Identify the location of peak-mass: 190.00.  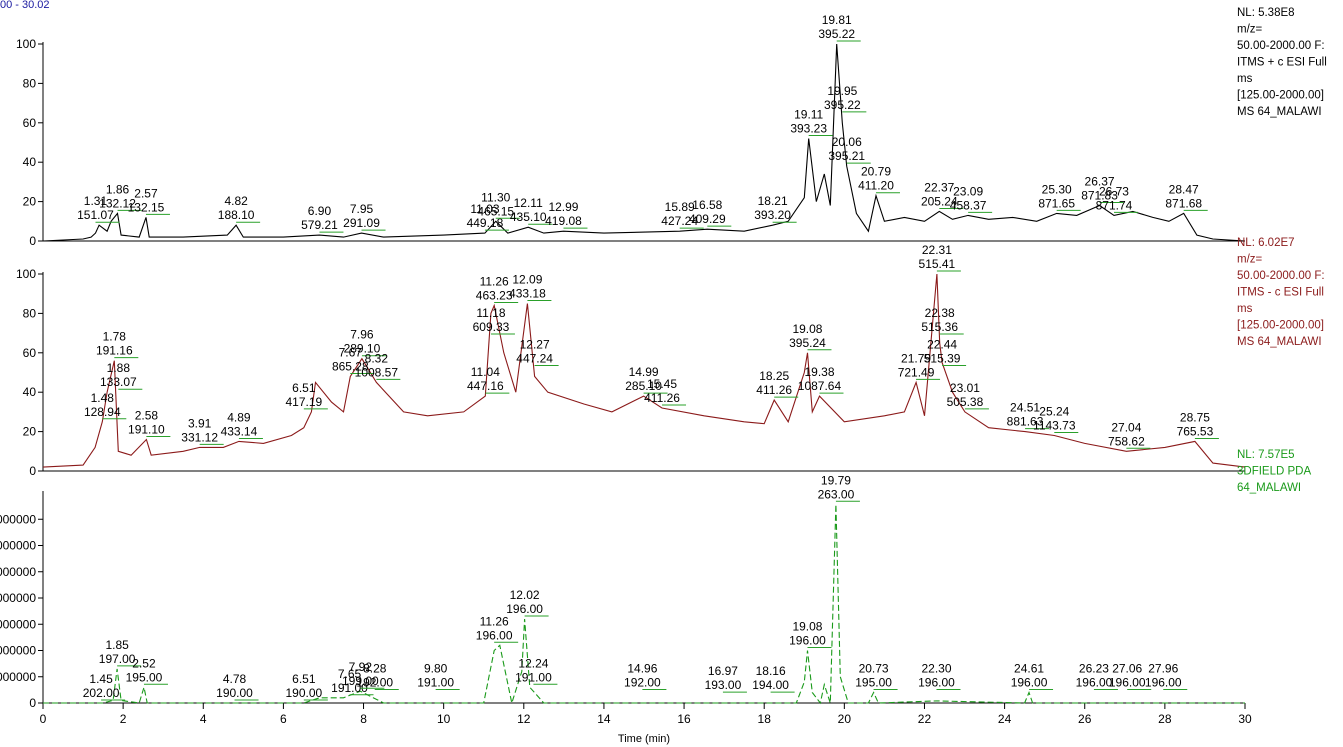
(303, 693).